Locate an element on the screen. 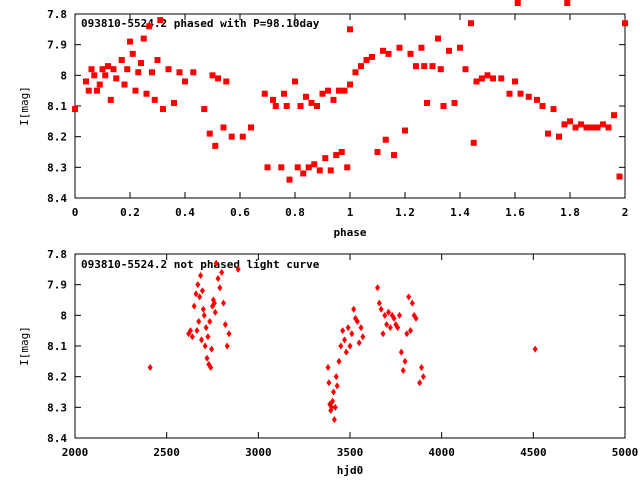  x-tick-label: 4500 is located at coordinates (533, 452).